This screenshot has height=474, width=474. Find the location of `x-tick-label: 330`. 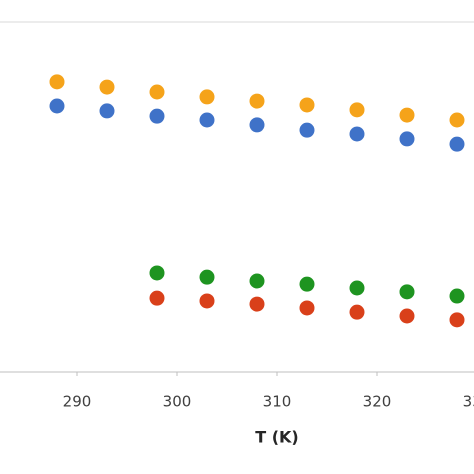

x-tick-label: 330 is located at coordinates (468, 402).